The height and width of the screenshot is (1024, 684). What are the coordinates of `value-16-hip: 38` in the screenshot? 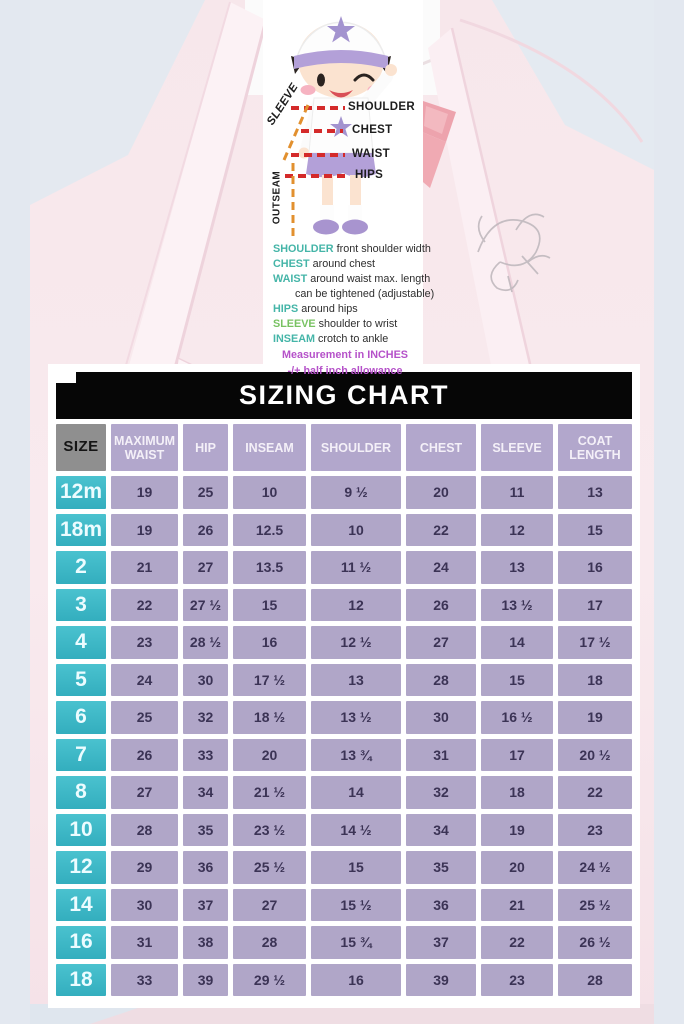 It's located at (205, 942).